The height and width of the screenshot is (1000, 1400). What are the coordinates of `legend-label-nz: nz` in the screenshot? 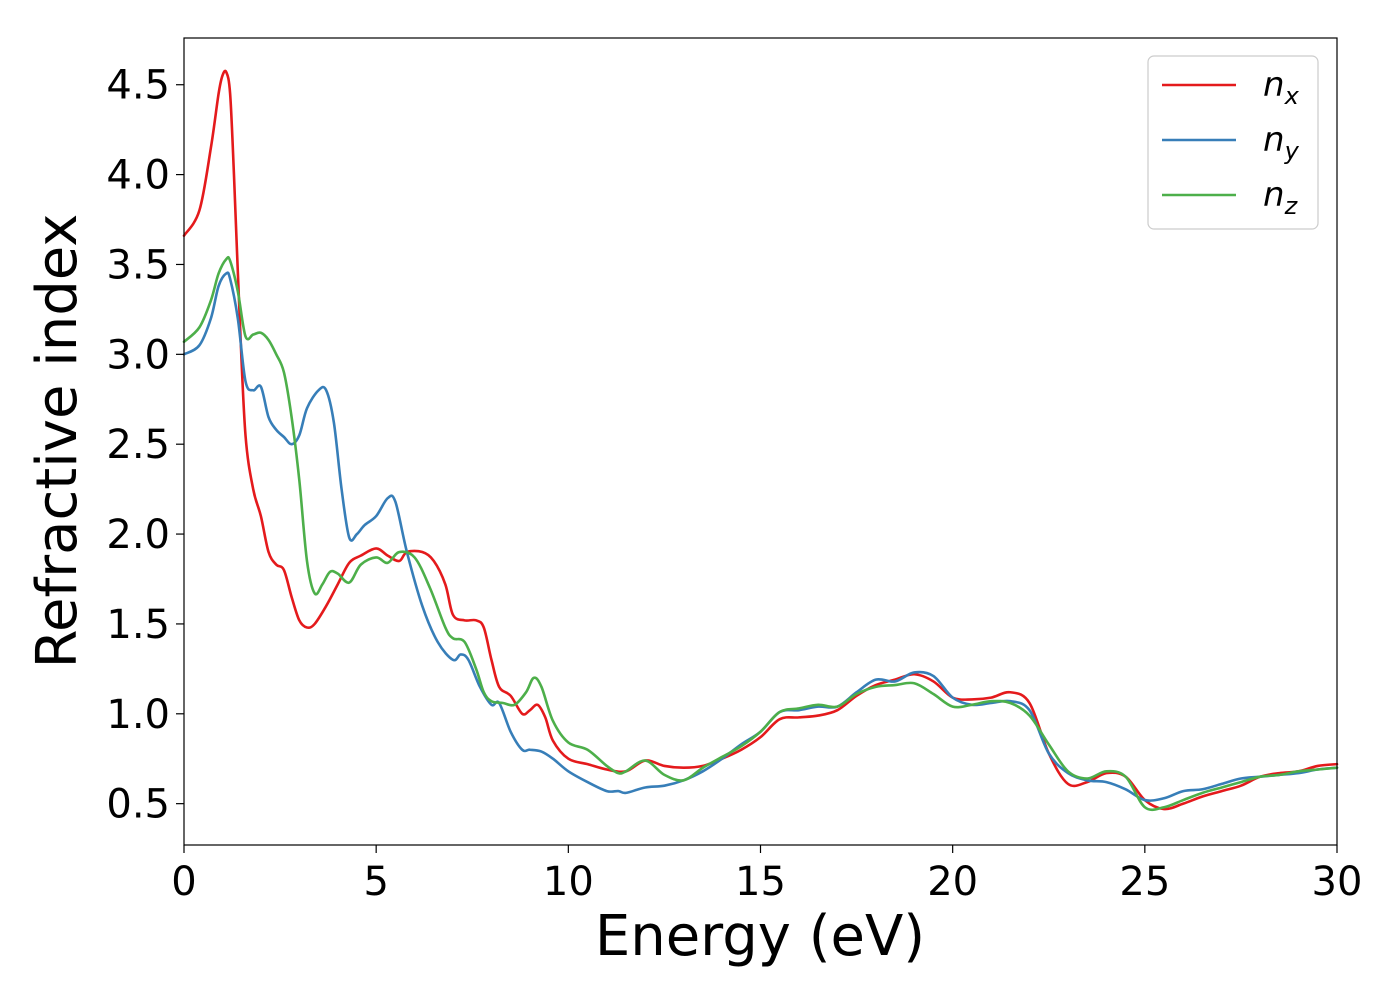 It's located at (1281, 197).